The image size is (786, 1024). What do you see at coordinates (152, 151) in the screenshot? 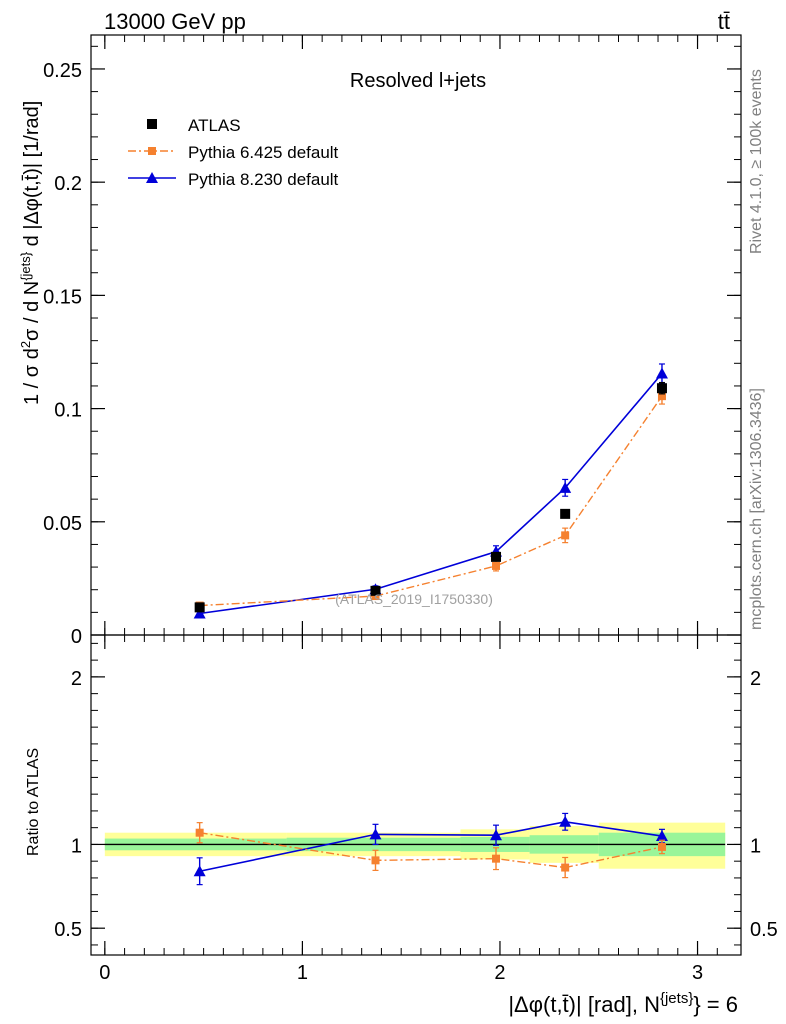
I see `legend-marker-pythia-6-425-default` at bounding box center [152, 151].